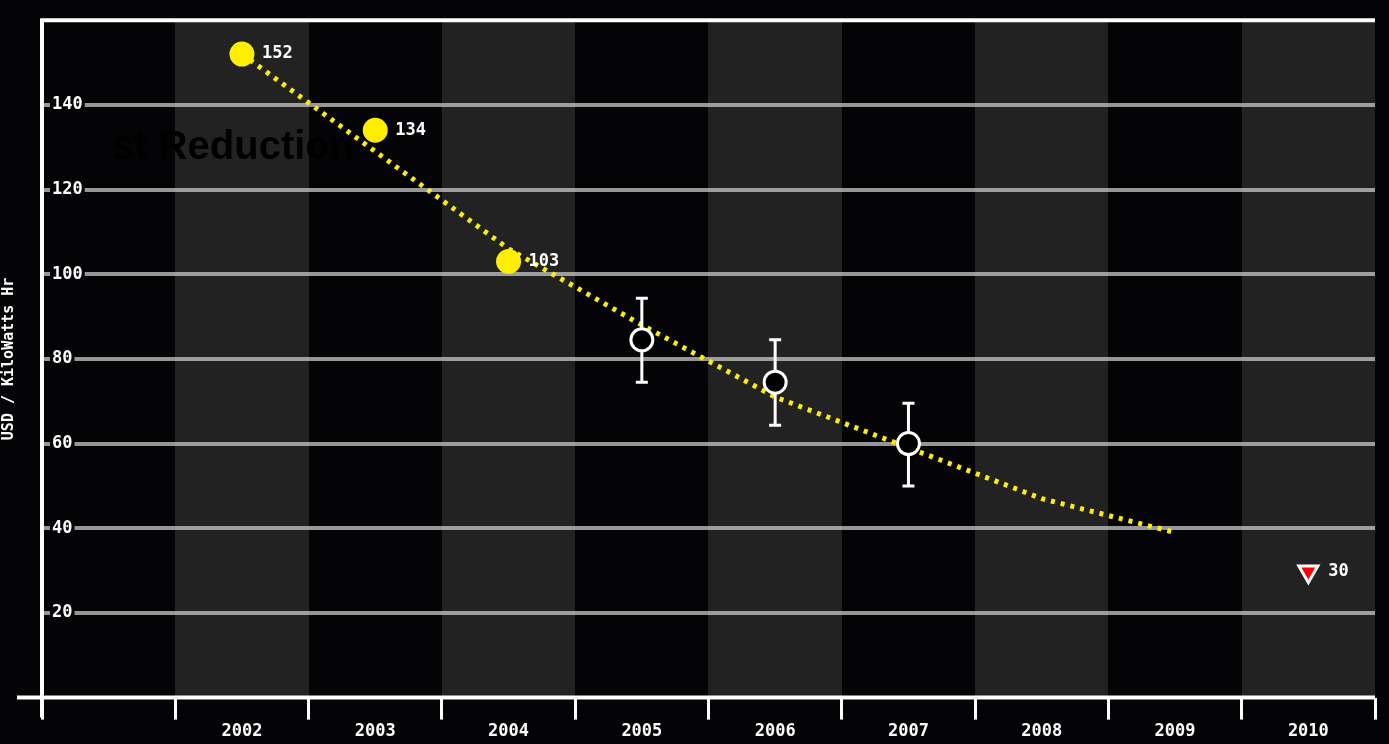 The image size is (1389, 744). Describe the element at coordinates (67, 187) in the screenshot. I see `y-tick-label: 120` at that location.